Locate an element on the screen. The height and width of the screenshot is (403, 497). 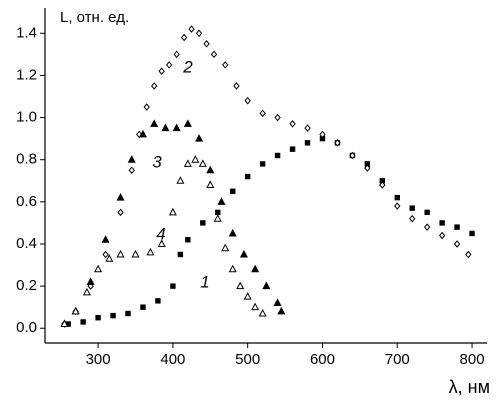
series-label: 3 is located at coordinates (157, 161).